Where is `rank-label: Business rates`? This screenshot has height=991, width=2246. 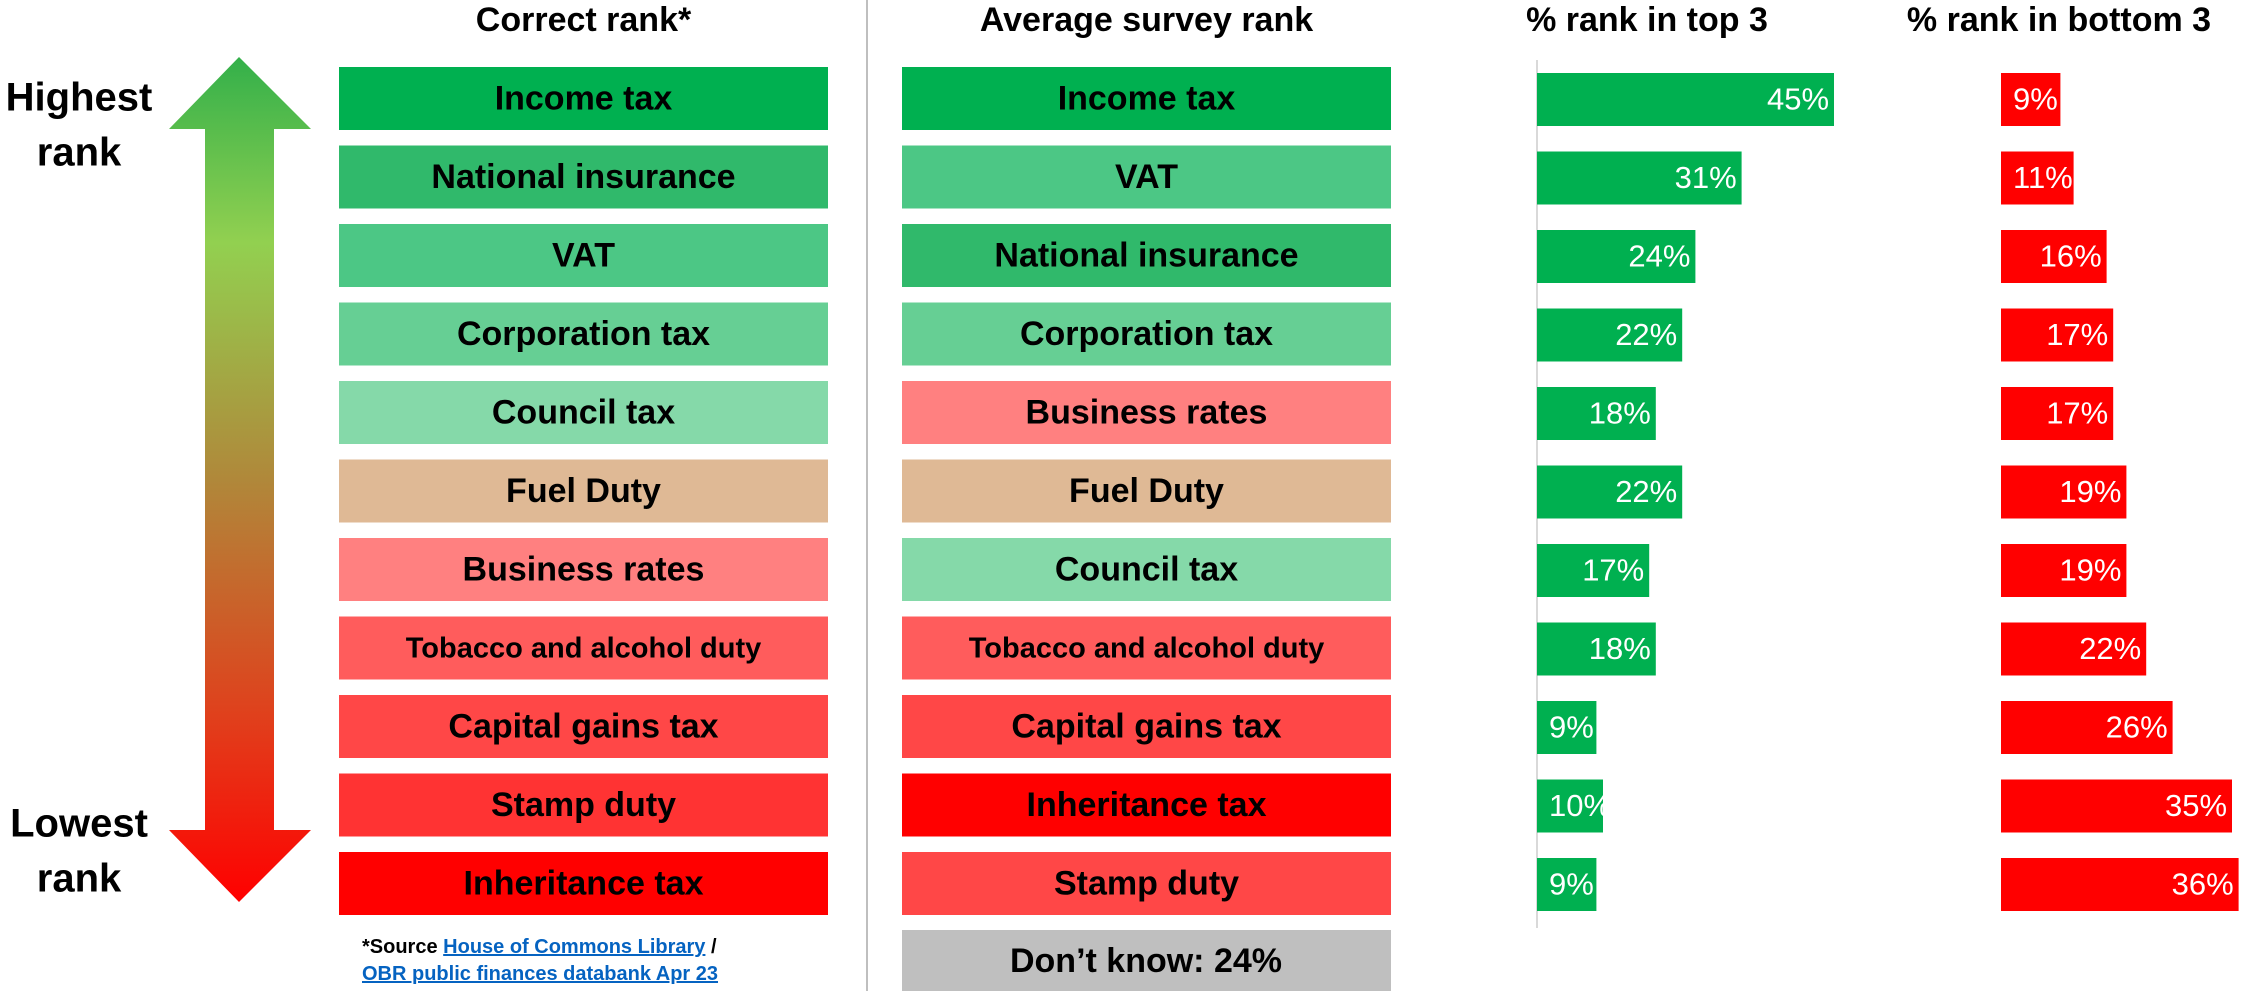 rank-label: Business rates is located at coordinates (1147, 412).